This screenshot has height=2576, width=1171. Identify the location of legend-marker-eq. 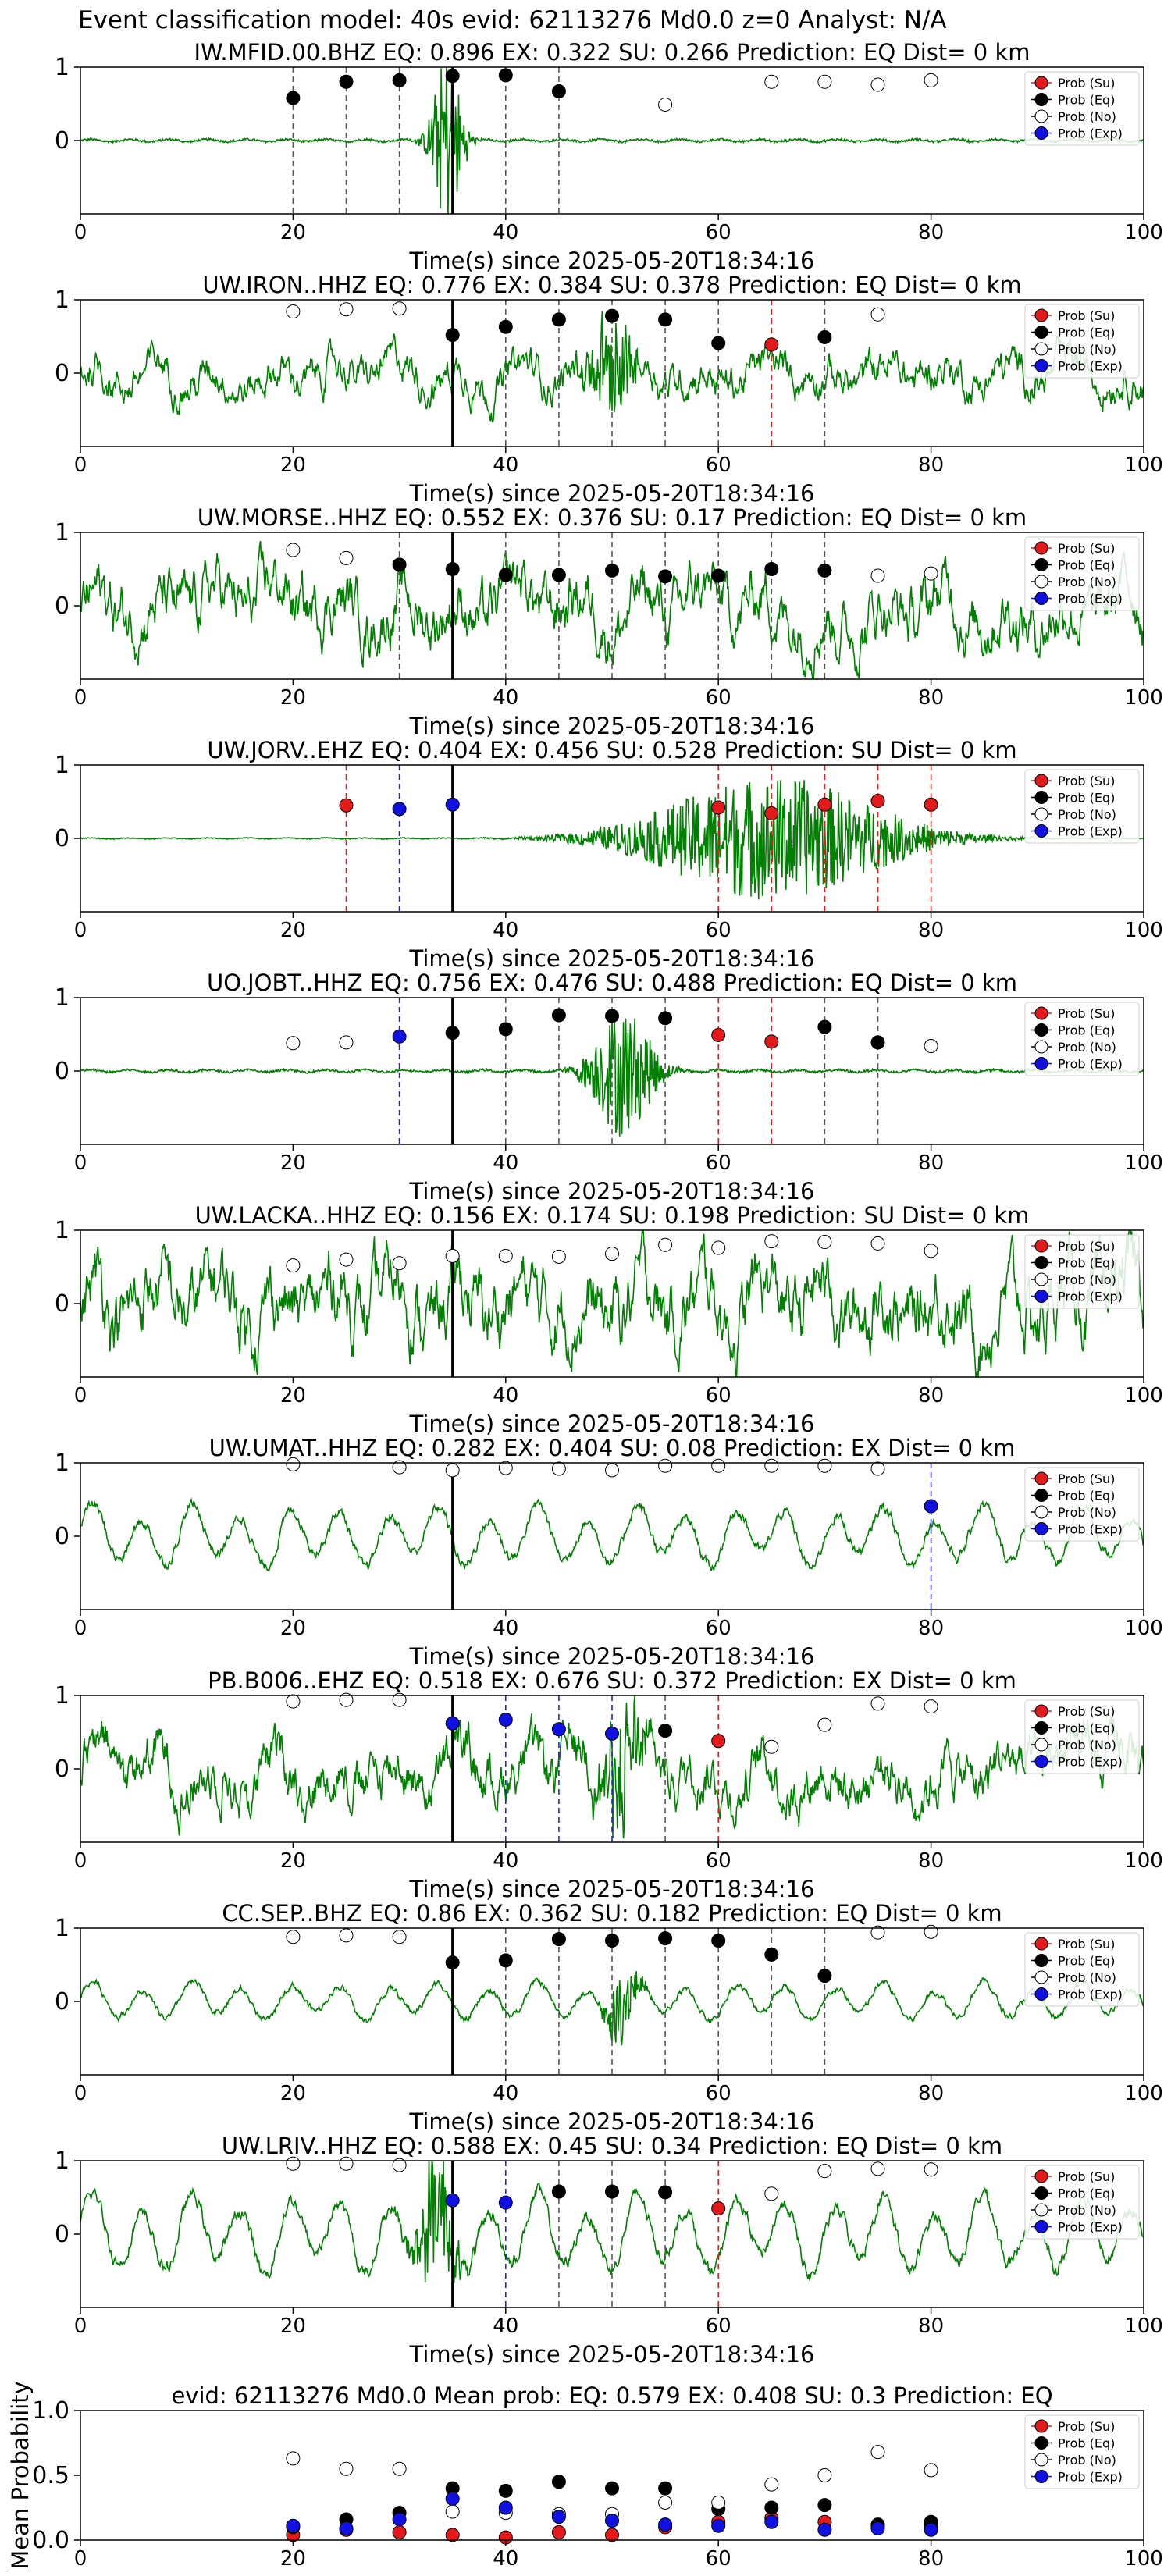
(1041, 797).